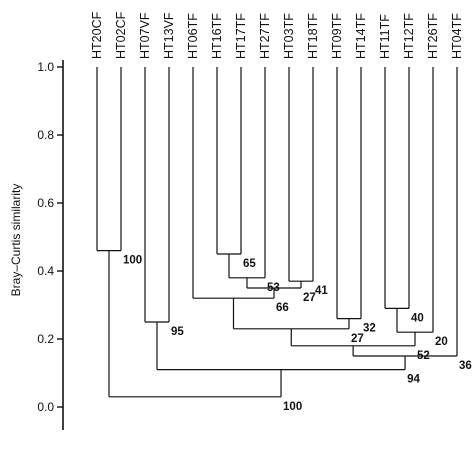 The height and width of the screenshot is (458, 474). I want to click on y-axis-title: Bray–Curtis similarity, so click(16, 240).